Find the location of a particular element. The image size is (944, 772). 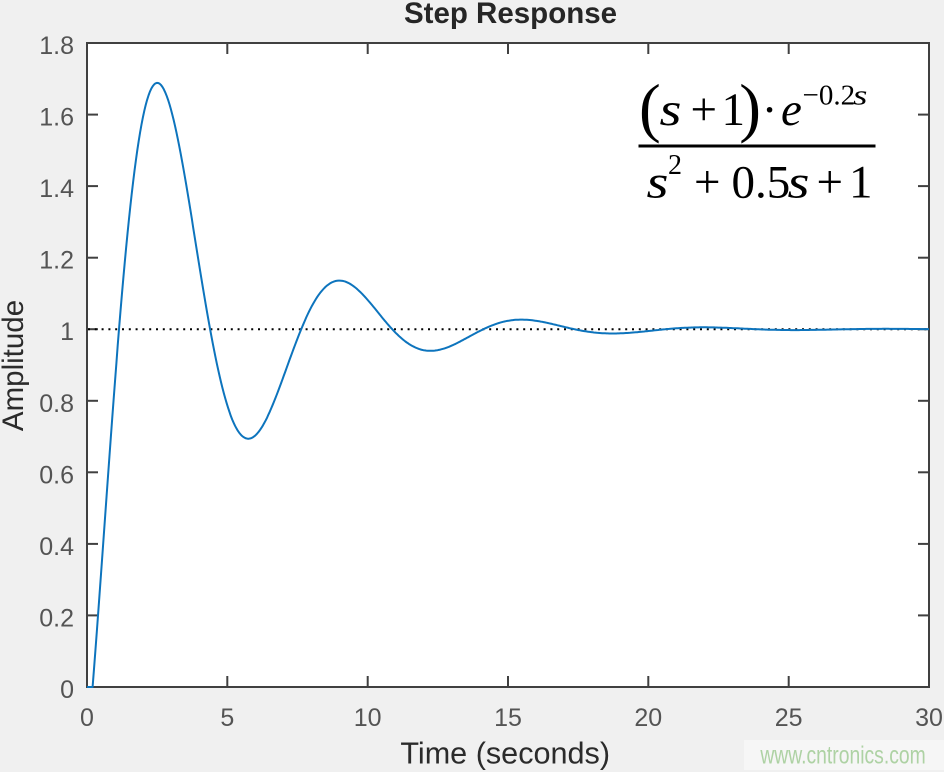

svg-text: 30 is located at coordinates (929, 718).